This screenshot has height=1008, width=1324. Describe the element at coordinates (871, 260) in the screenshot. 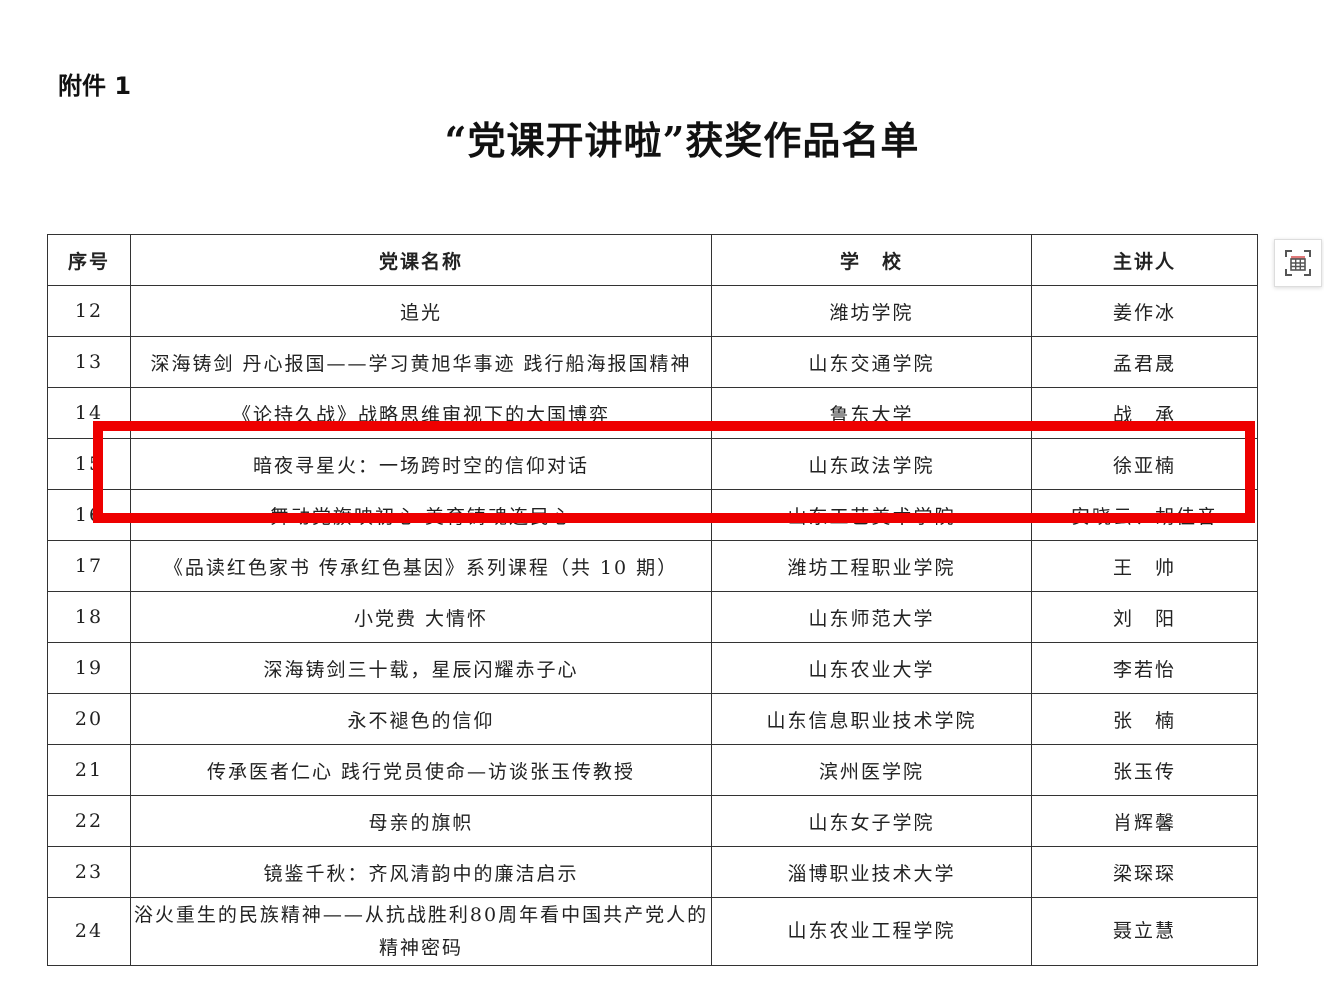

I see `header-school: 学 校` at that location.